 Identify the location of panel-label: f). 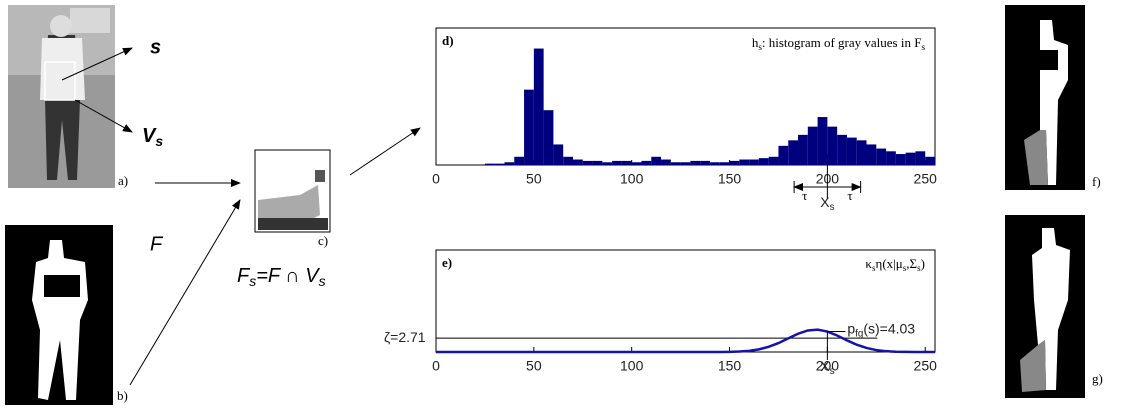
(1096, 181).